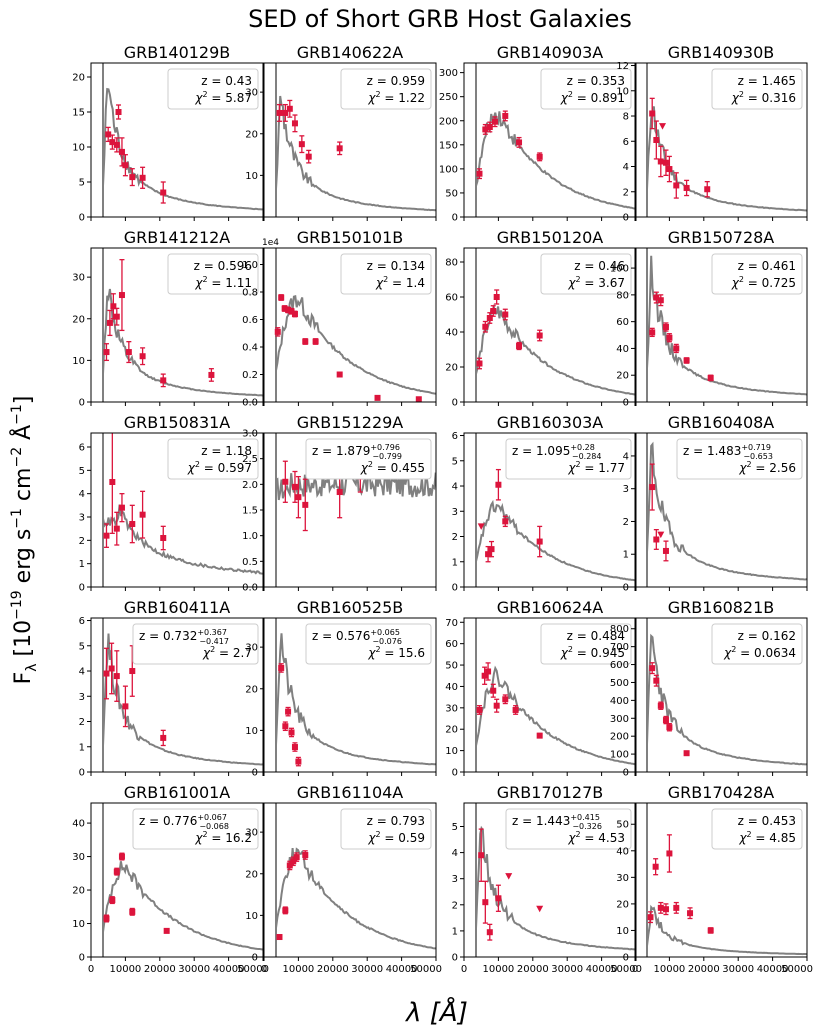  Describe the element at coordinates (82, 621) in the screenshot. I see `y-tick-label: 6` at that location.